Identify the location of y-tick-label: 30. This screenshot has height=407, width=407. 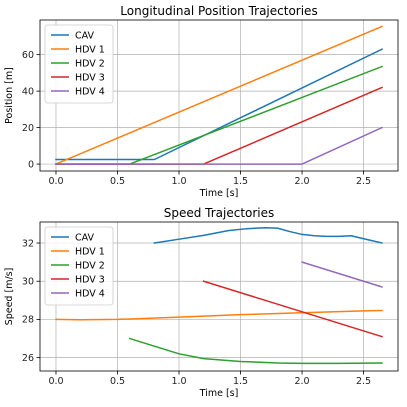
(28, 282).